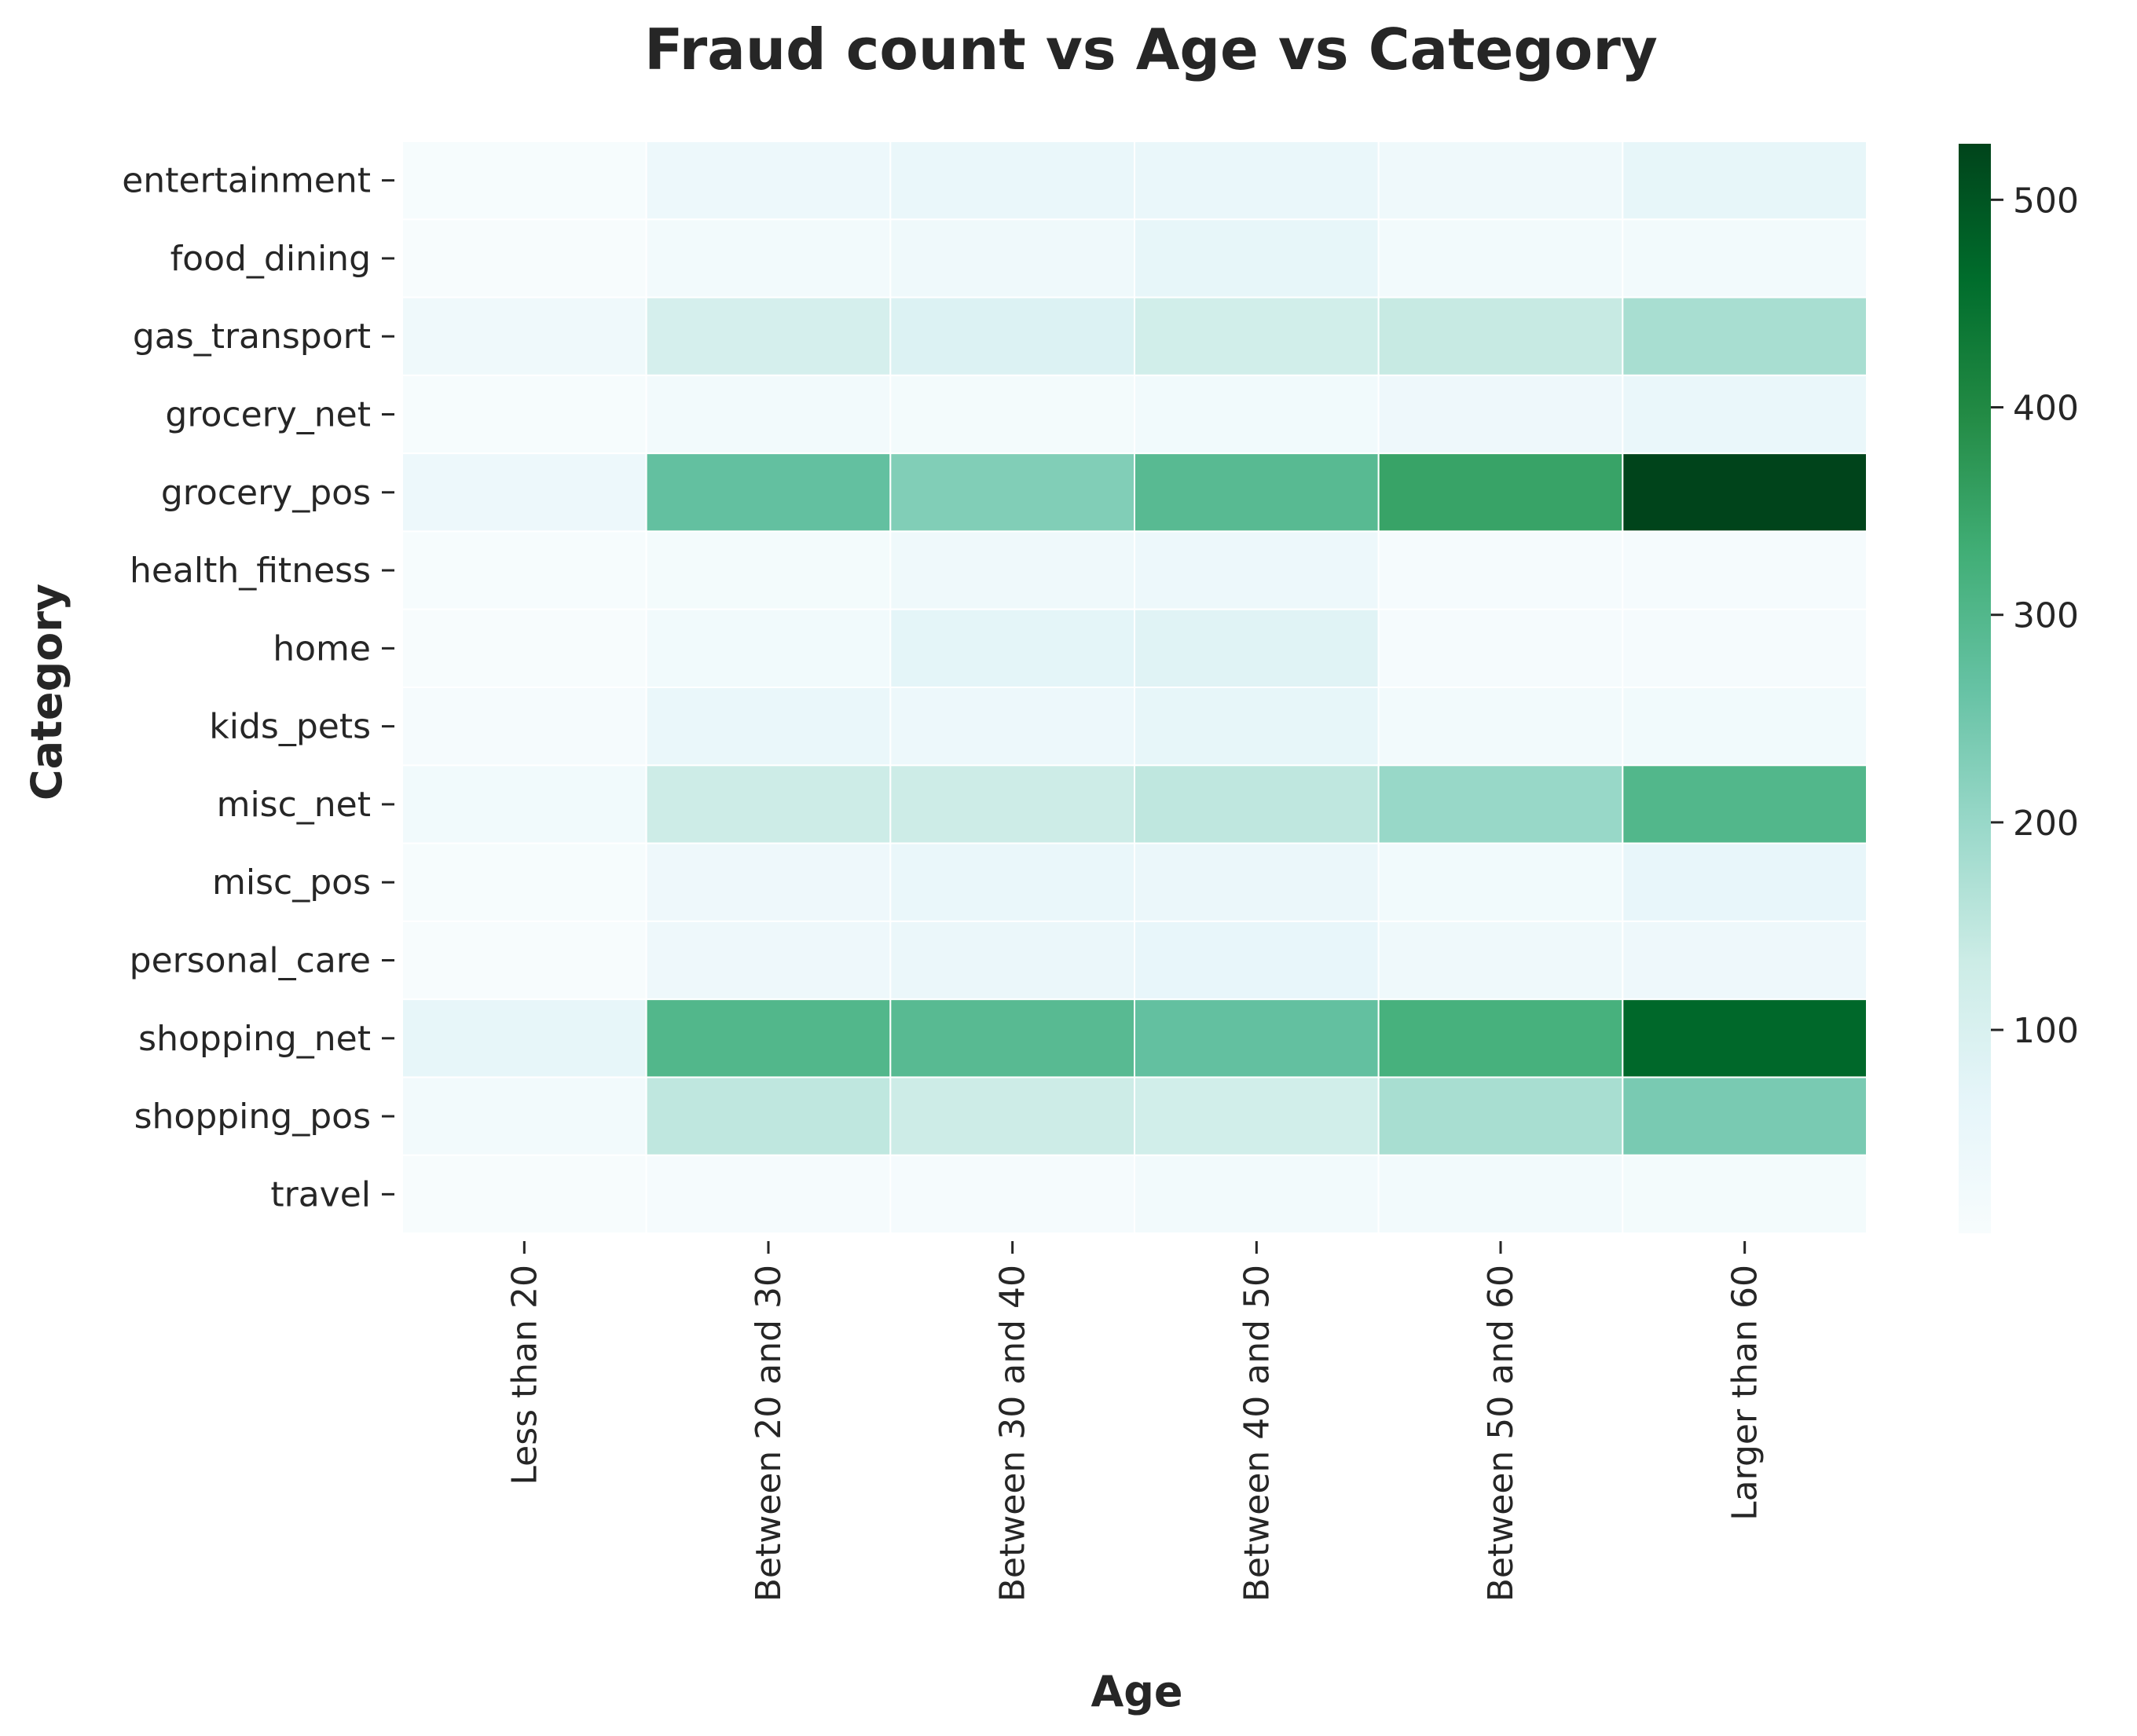 The height and width of the screenshot is (1736, 2137). Describe the element at coordinates (2046, 616) in the screenshot. I see `colorbar-tick-label: 300` at that location.